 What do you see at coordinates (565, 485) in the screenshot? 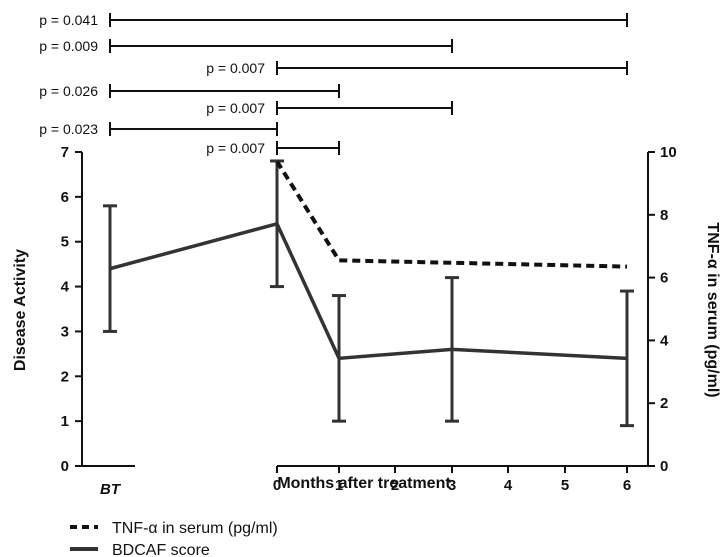
I see `x-tick-label: 5` at bounding box center [565, 485].